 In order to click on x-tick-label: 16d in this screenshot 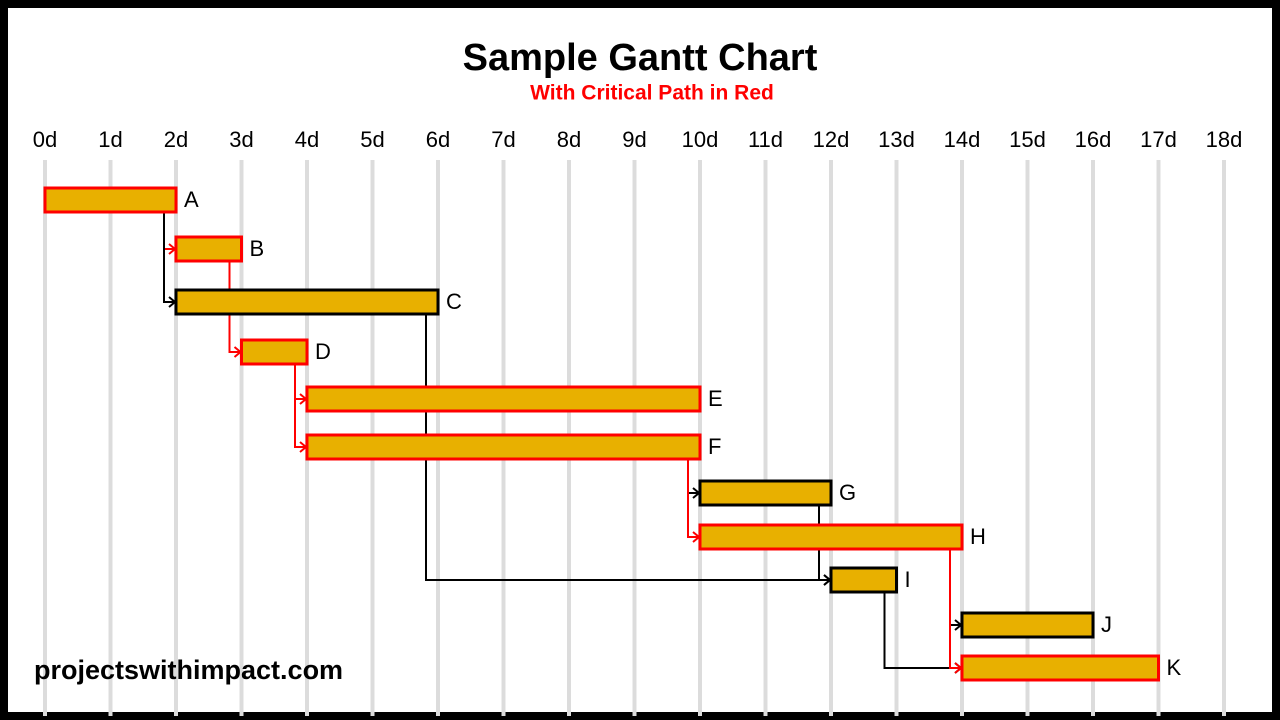, I will do `click(1093, 139)`.